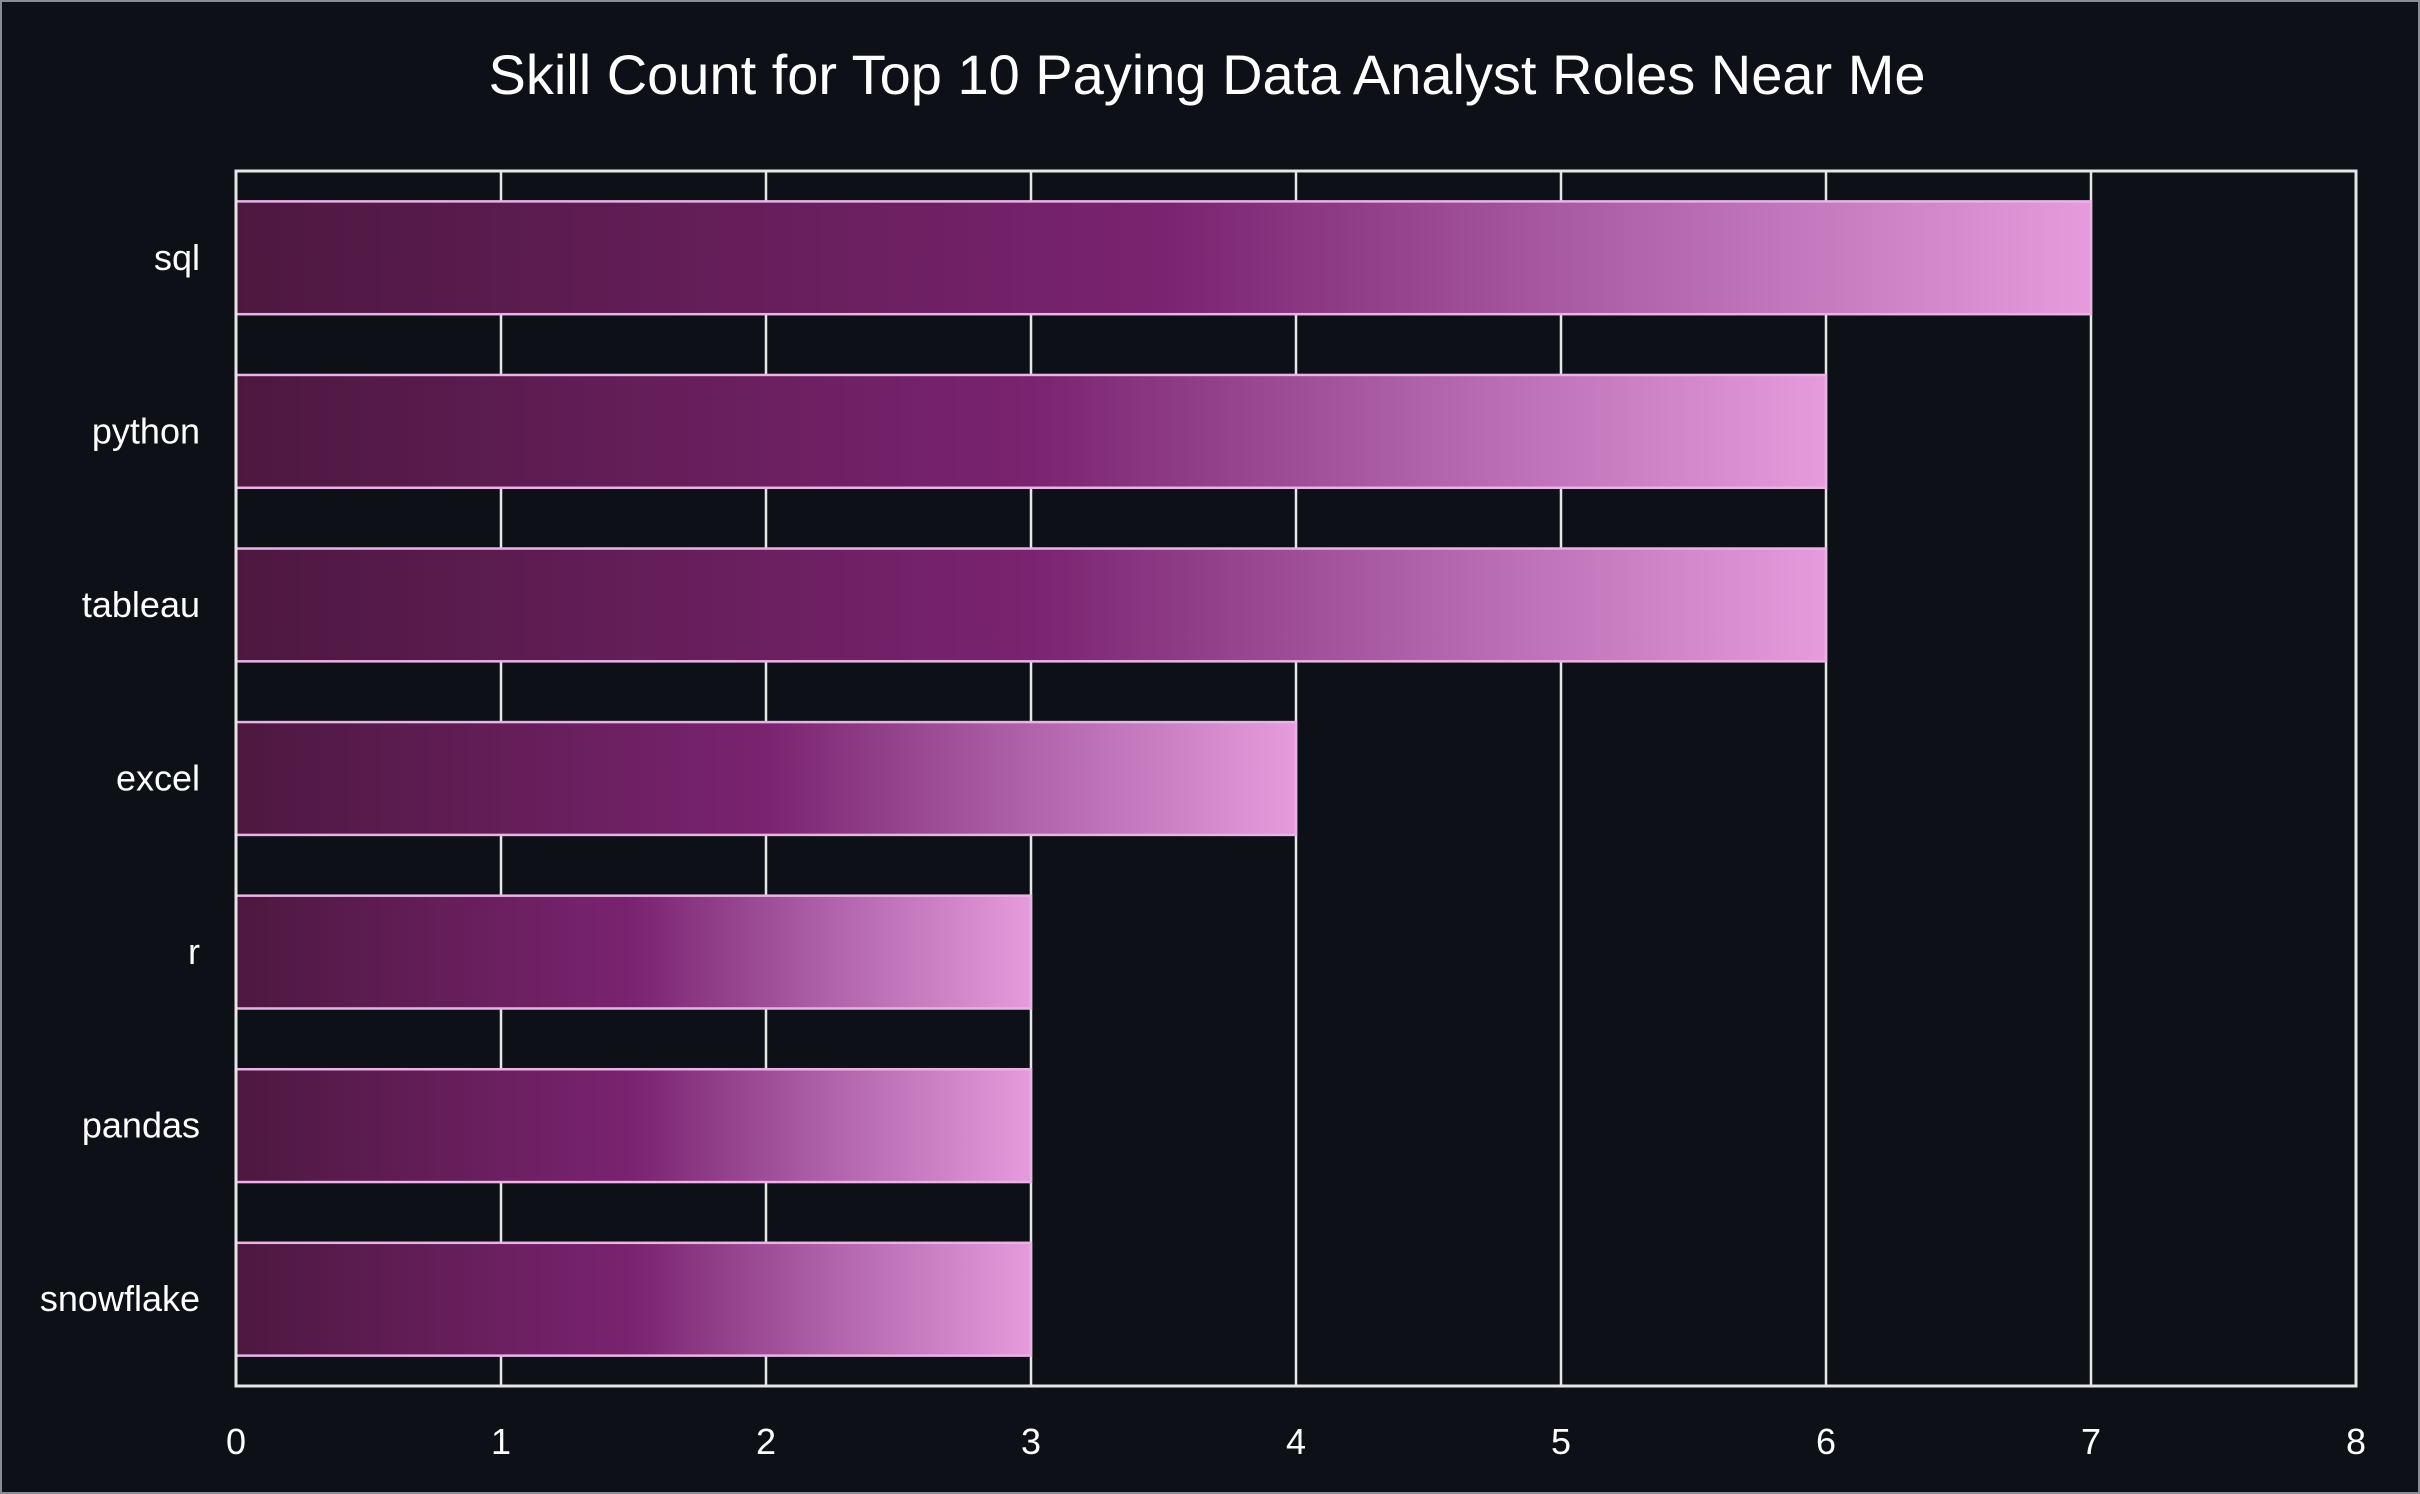 This screenshot has width=2420, height=1494. Describe the element at coordinates (2356, 1441) in the screenshot. I see `x-tick-label-8: 8` at that location.